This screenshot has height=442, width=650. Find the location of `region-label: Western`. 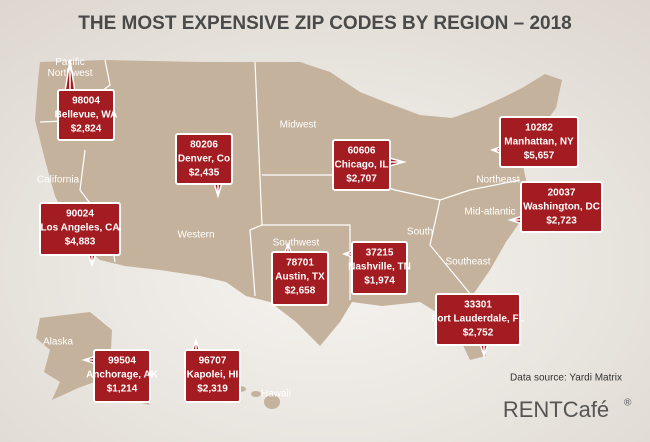

region-label: Western is located at coordinates (195, 235).